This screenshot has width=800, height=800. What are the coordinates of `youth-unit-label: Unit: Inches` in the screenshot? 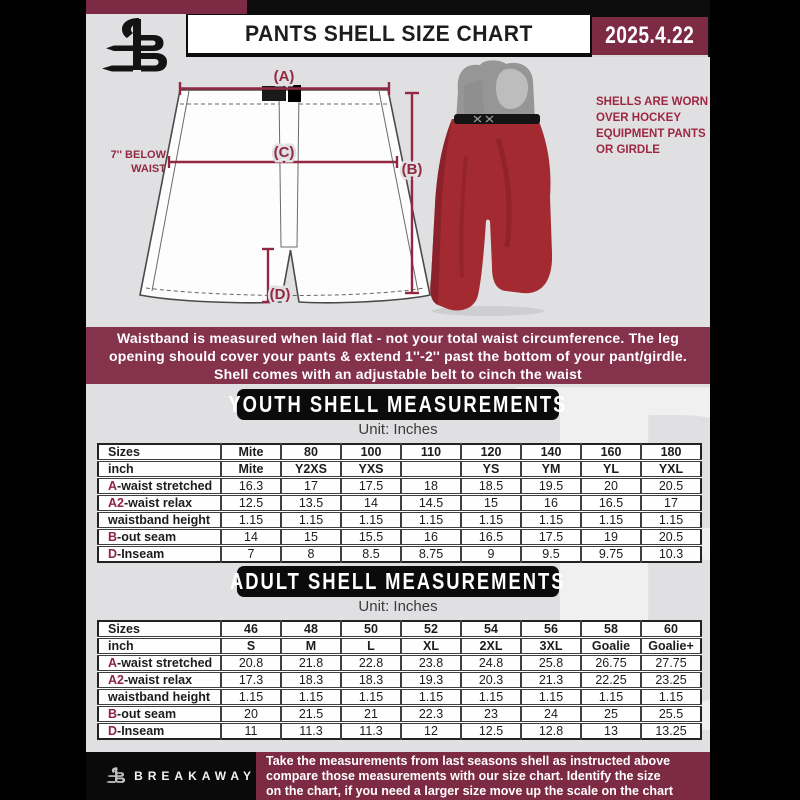 It's located at (398, 429).